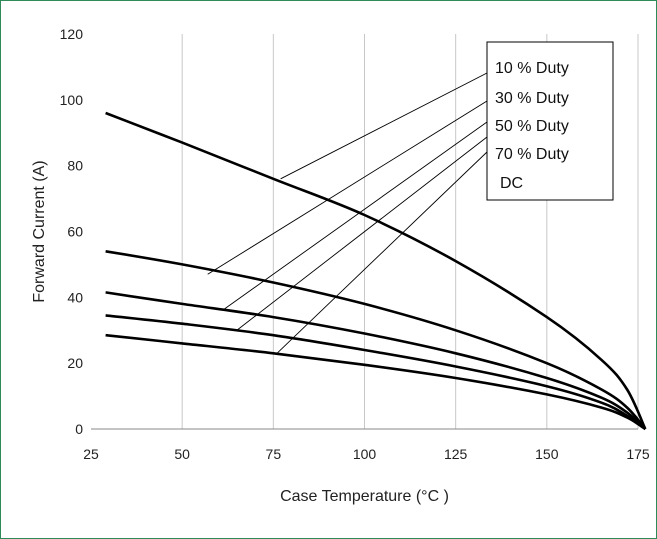  What do you see at coordinates (75, 166) in the screenshot?
I see `y-tick-80: 80` at bounding box center [75, 166].